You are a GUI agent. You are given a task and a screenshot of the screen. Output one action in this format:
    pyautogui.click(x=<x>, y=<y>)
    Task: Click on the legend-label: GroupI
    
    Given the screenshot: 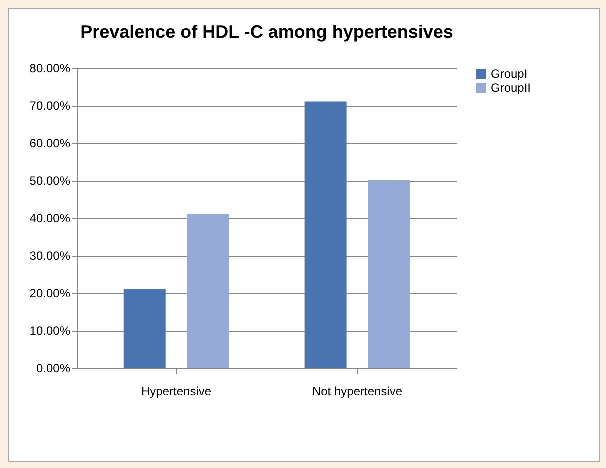 What is the action you would take?
    pyautogui.click(x=509, y=74)
    